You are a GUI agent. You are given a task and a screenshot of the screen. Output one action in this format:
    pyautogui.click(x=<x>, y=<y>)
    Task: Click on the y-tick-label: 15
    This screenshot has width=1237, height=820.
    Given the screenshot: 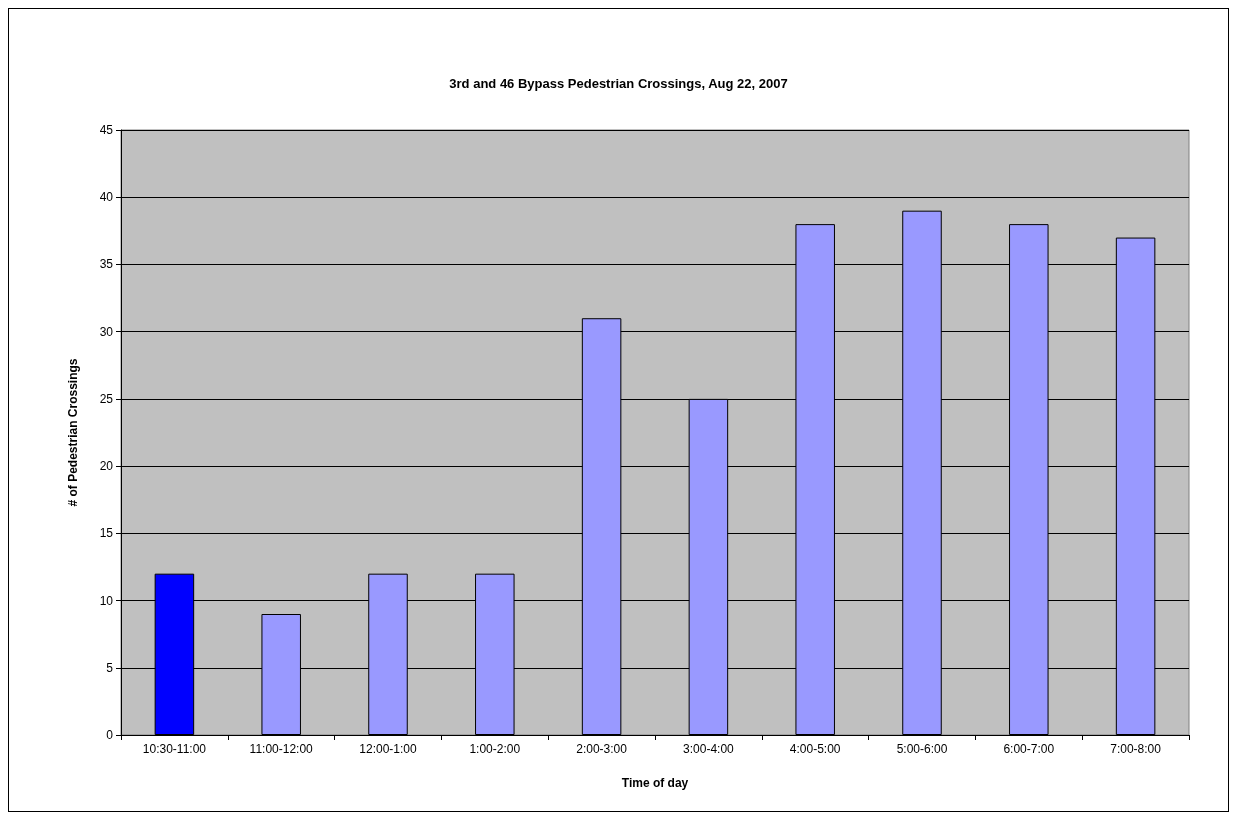 What is the action you would take?
    pyautogui.click(x=106, y=533)
    